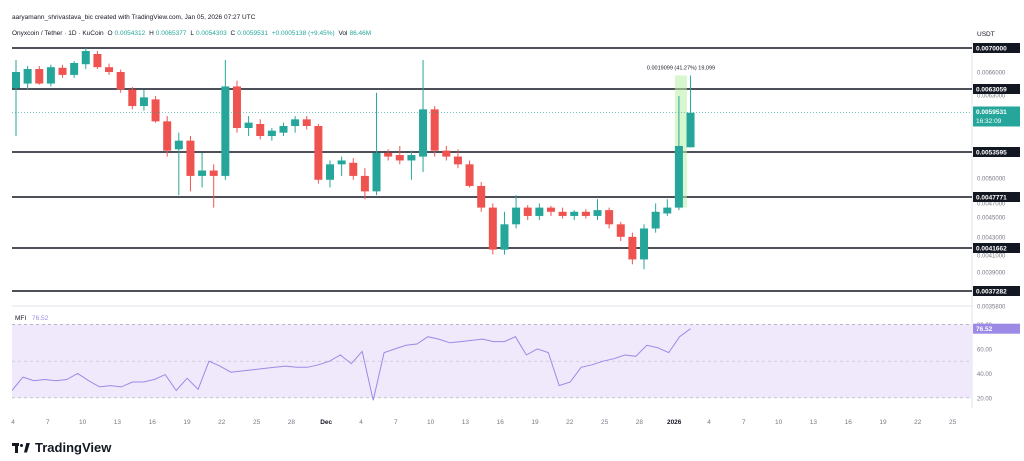 This screenshot has width=1024, height=461. Describe the element at coordinates (991, 74) in the screenshot. I see `price-tick-label: 0.0066000` at that location.